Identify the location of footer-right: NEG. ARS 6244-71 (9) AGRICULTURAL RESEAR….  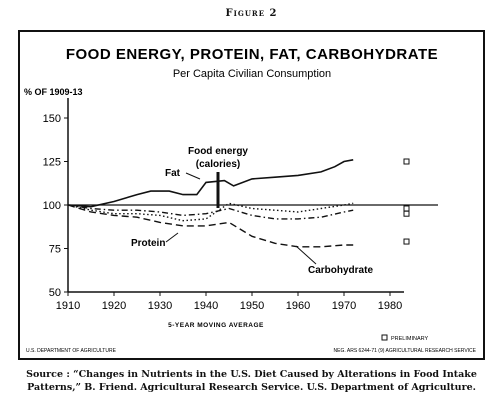
(405, 351).